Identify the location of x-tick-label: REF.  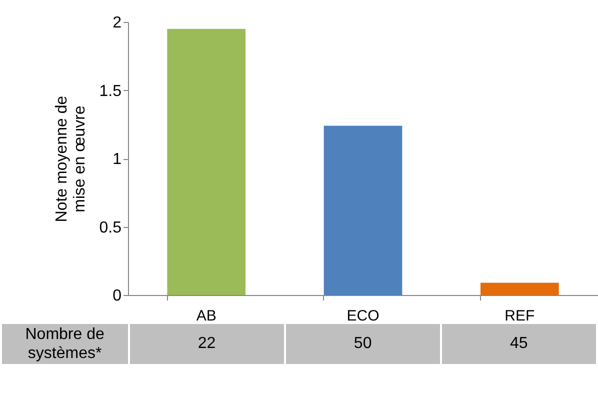
(519, 316).